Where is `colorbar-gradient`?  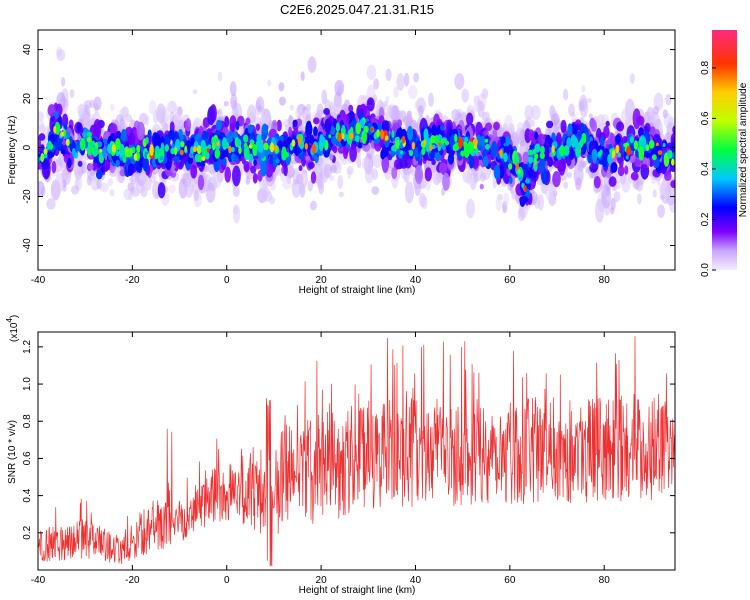 colorbar-gradient is located at coordinates (724, 150).